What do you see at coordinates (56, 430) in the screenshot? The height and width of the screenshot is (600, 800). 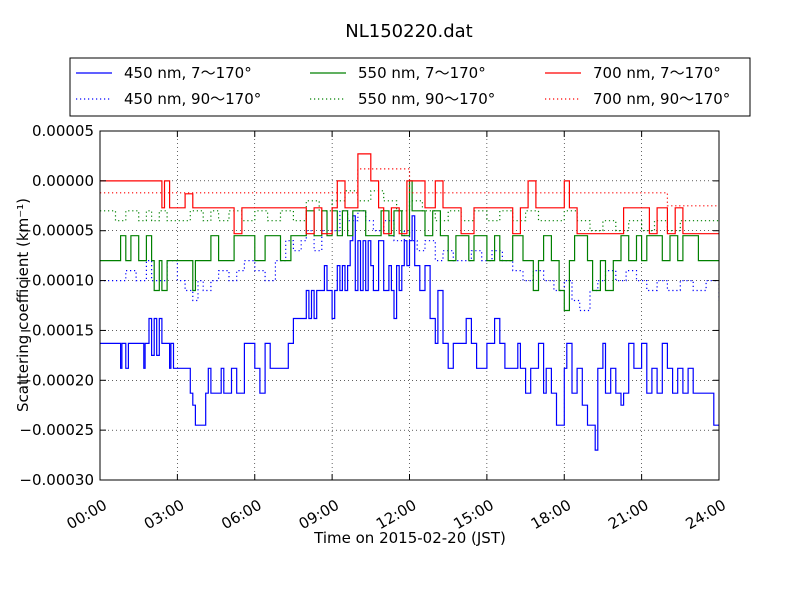 I see `y-tick-label: −0.00025` at bounding box center [56, 430].